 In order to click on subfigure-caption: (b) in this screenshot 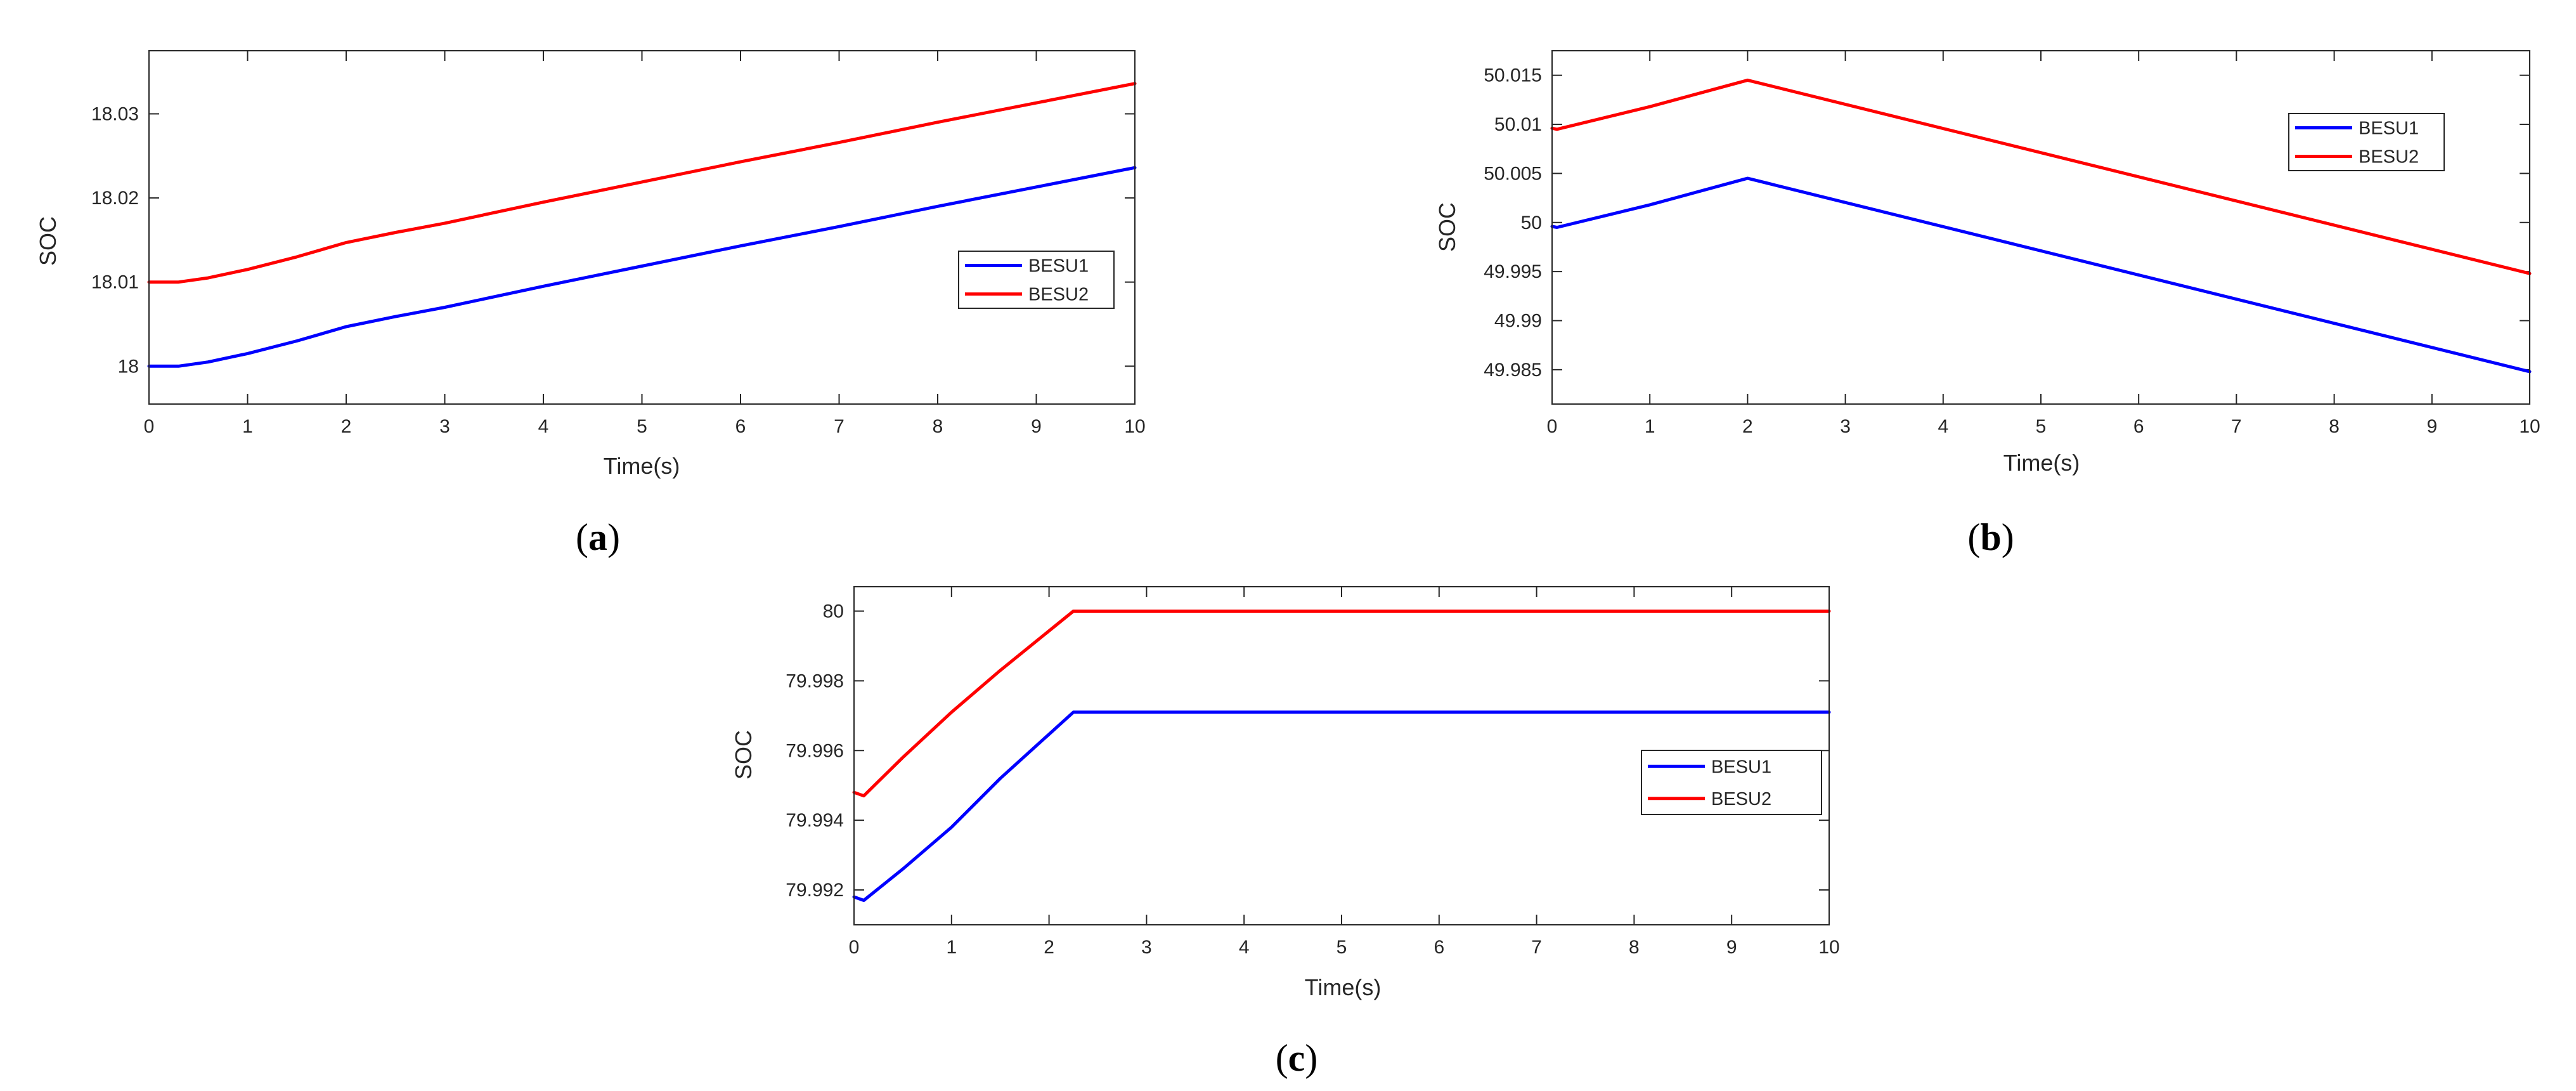, I will do `click(1990, 537)`.